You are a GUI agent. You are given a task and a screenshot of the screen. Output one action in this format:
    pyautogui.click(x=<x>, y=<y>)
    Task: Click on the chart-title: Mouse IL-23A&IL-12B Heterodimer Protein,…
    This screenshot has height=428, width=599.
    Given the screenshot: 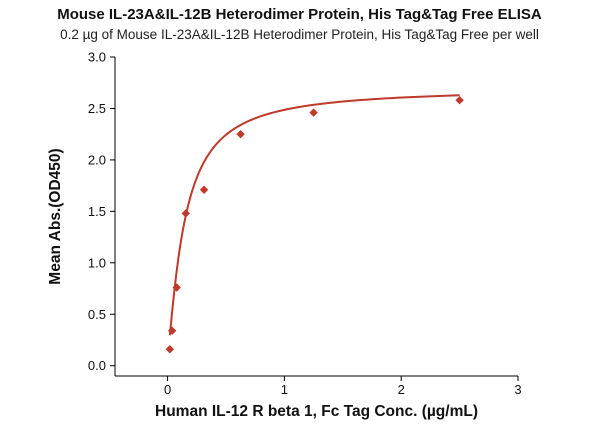 What is the action you would take?
    pyautogui.click(x=299, y=14)
    